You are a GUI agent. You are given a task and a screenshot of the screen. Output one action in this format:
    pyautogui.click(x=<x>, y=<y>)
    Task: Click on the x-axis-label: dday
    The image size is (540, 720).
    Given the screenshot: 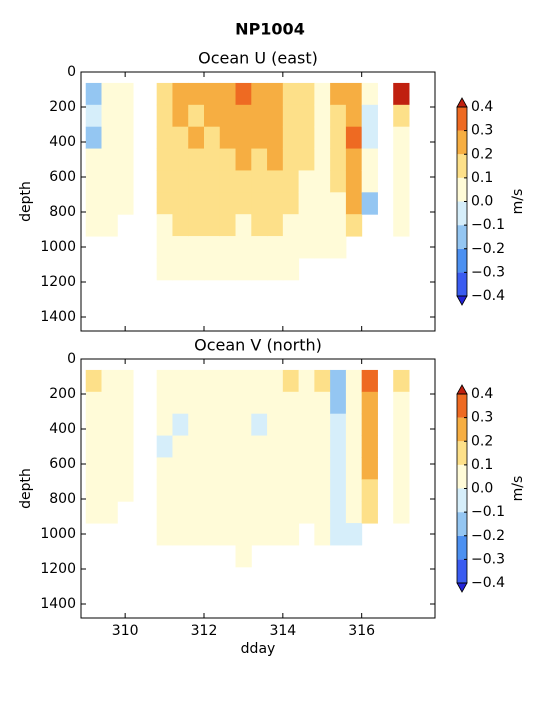 What is the action you would take?
    pyautogui.click(x=258, y=649)
    